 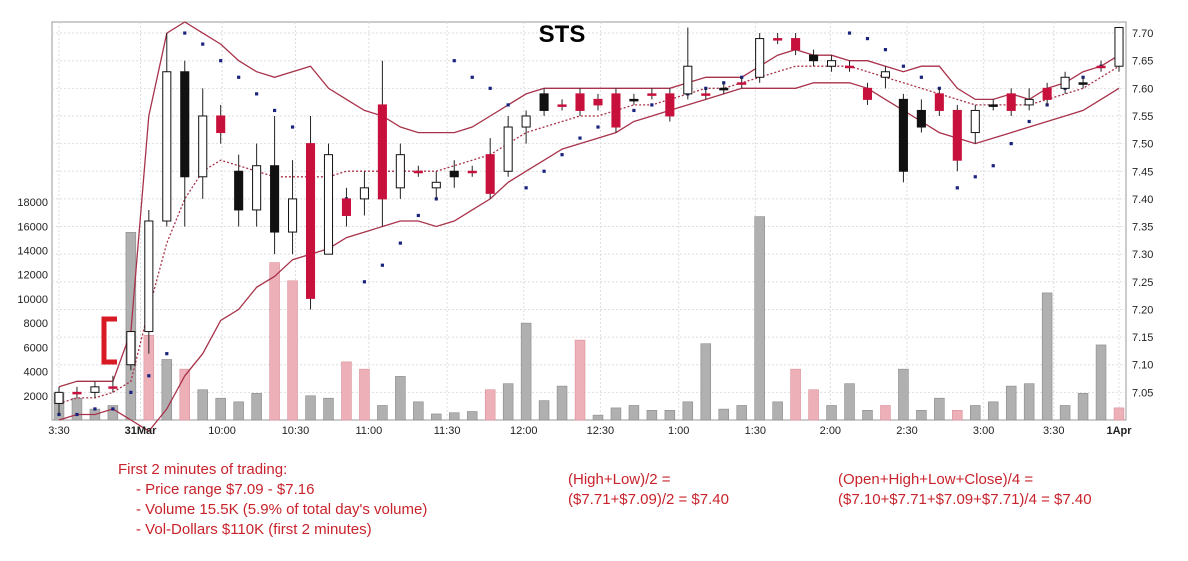 I want to click on time-tick-label: 12:30, so click(x=601, y=431).